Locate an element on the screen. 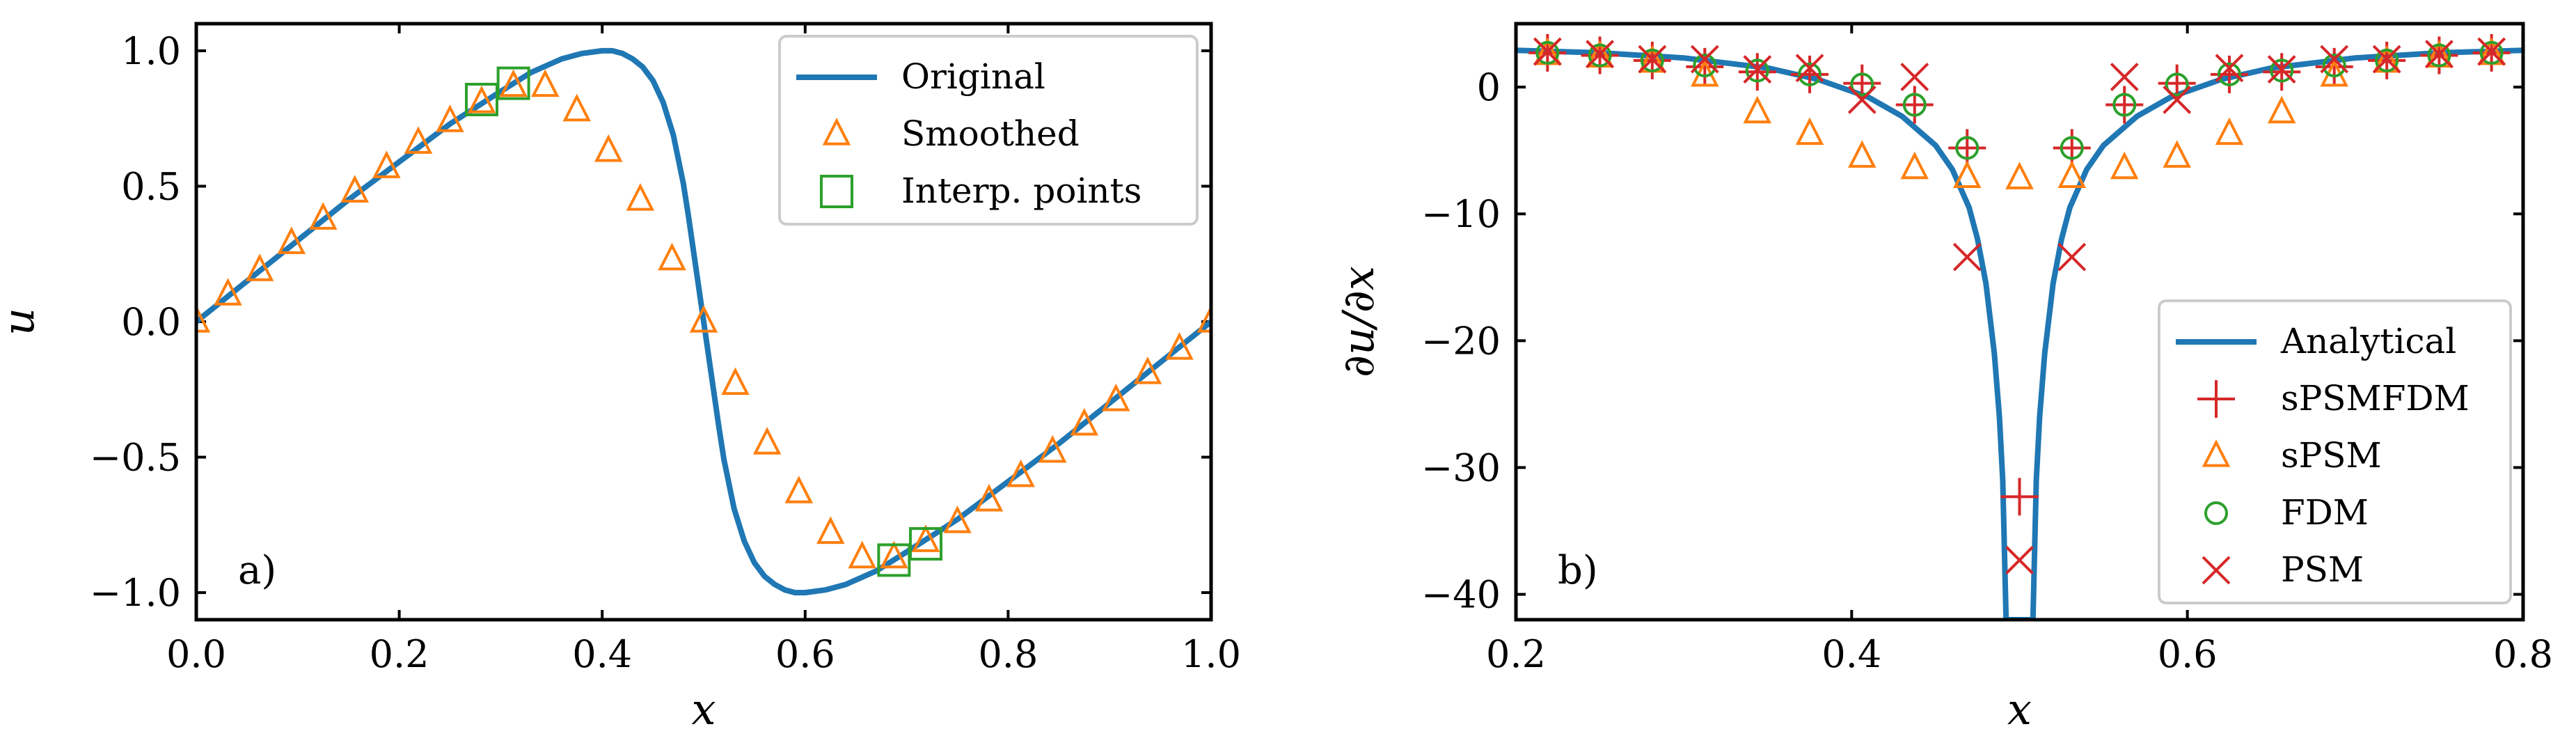  y-tick-label: 0 is located at coordinates (1489, 87).